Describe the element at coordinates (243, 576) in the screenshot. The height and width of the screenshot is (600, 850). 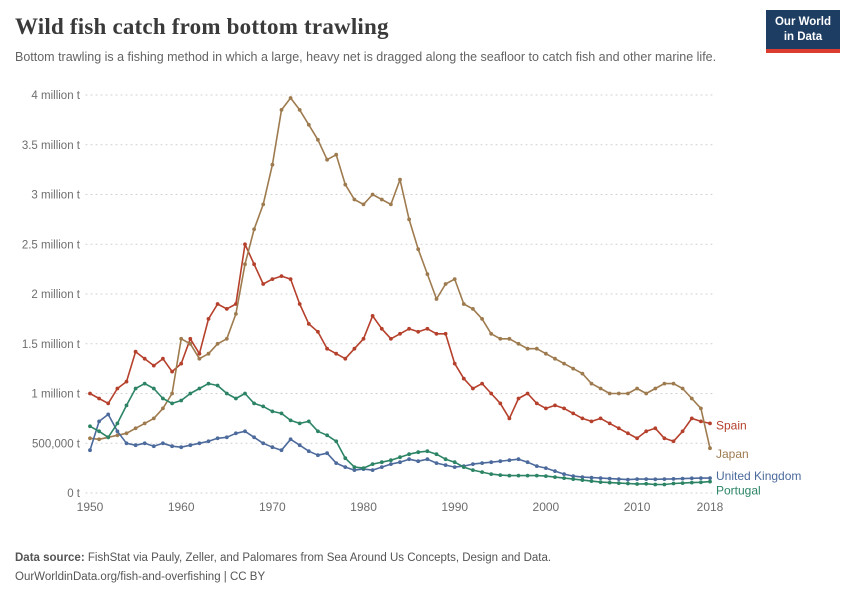
I see `license-text: | CC BY` at that location.